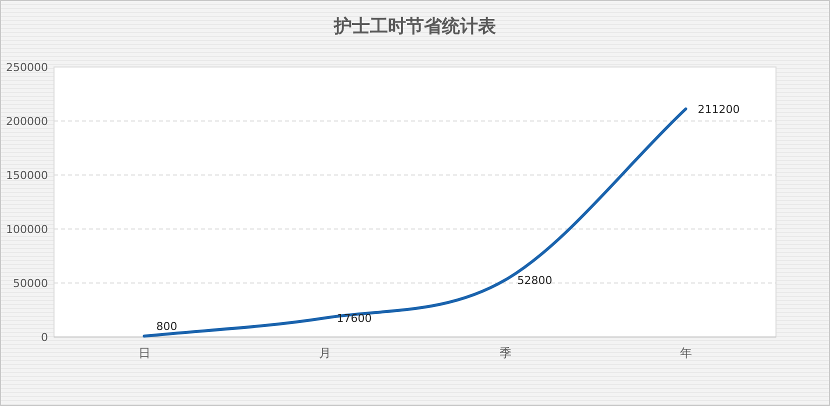 The width and height of the screenshot is (830, 406). What do you see at coordinates (505, 353) in the screenshot?
I see `x-tick-label: 季` at bounding box center [505, 353].